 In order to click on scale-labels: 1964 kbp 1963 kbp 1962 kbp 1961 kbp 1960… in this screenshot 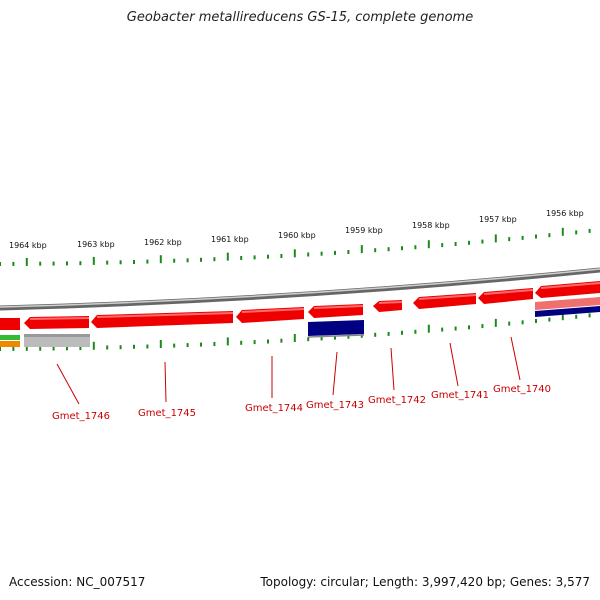, I will do `click(296, 229)`.